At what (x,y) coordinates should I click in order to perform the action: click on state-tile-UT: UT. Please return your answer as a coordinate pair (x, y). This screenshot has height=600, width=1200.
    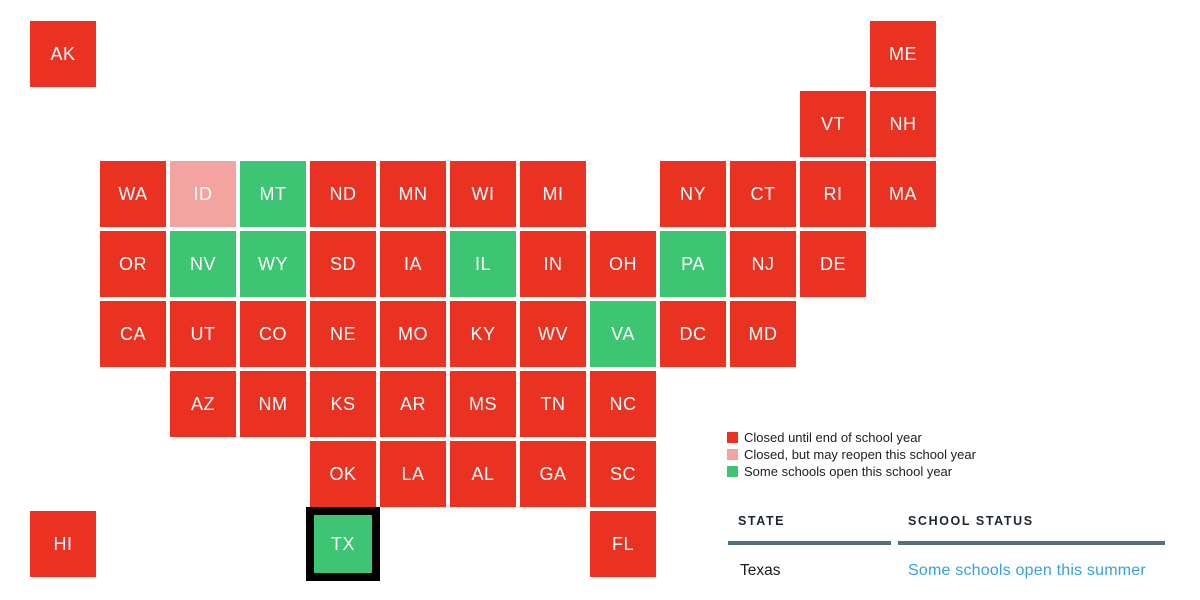
    Looking at the image, I should click on (203, 334).